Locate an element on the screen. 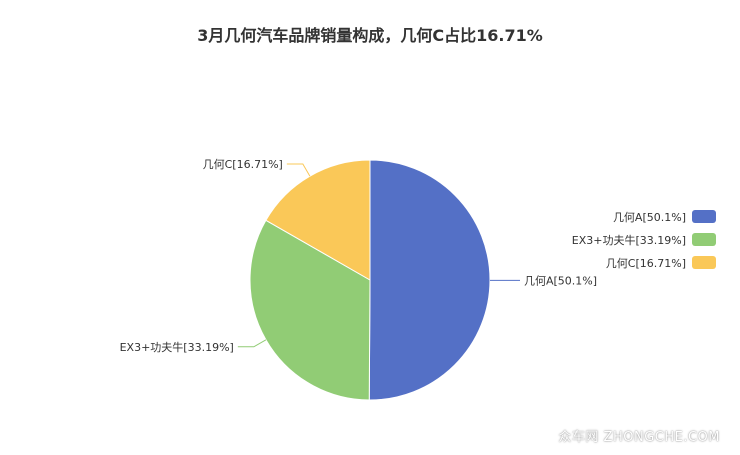 This screenshot has height=455, width=740. legend-item-jihe-c: 几何C[16.71%] is located at coordinates (644, 262).